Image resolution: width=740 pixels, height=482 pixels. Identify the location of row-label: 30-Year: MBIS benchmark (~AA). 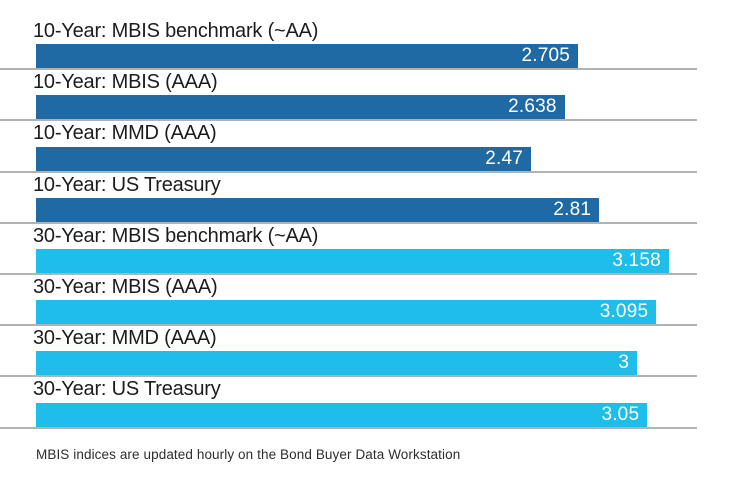
(176, 235).